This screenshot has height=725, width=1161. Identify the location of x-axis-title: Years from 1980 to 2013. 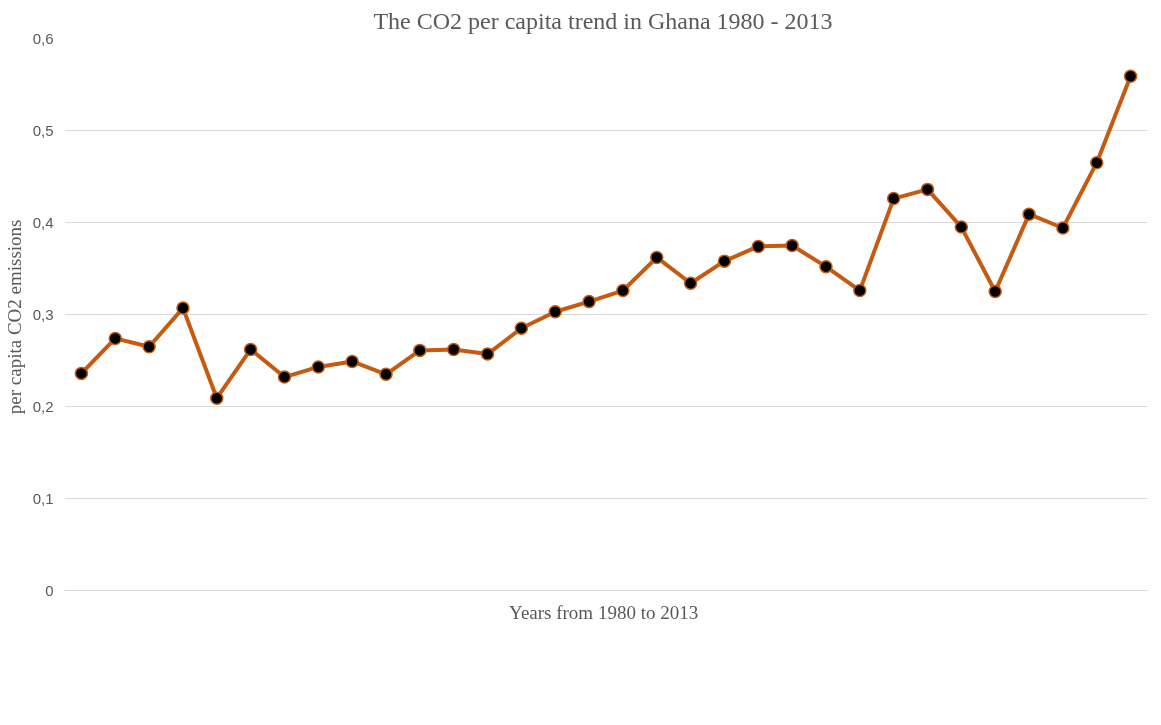
(604, 612).